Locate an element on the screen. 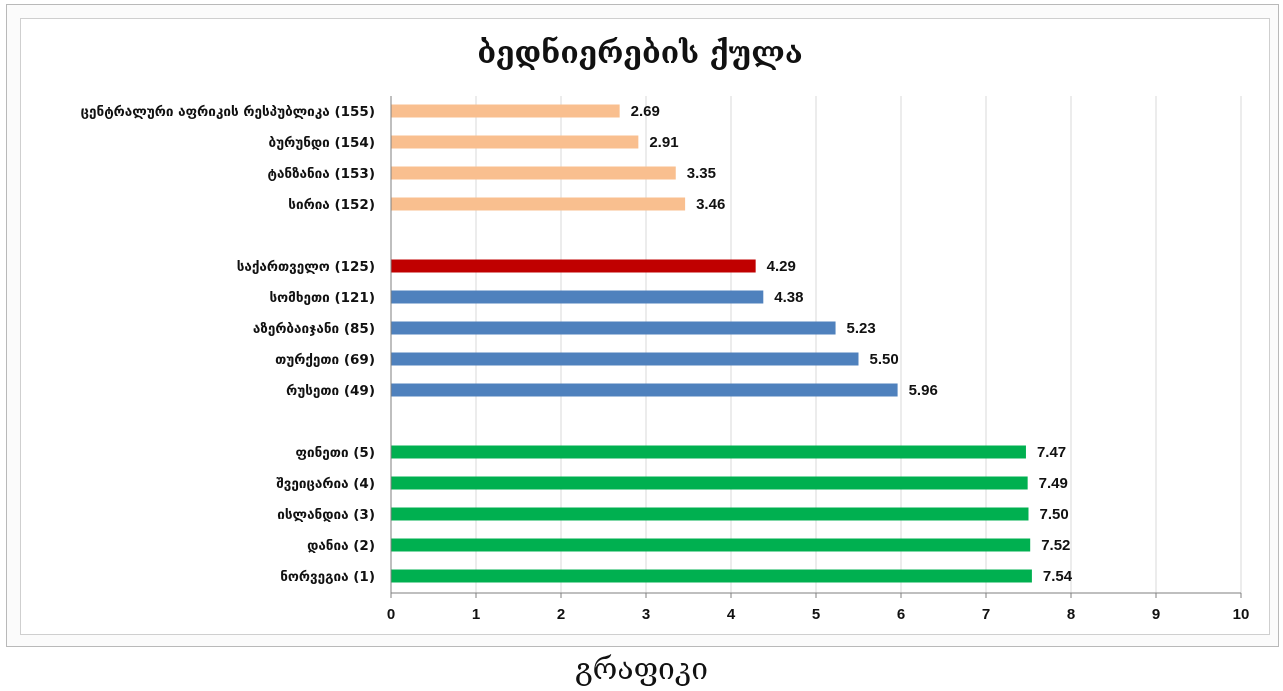  category-label: აზერბაიჯანი (85) is located at coordinates (314, 329).